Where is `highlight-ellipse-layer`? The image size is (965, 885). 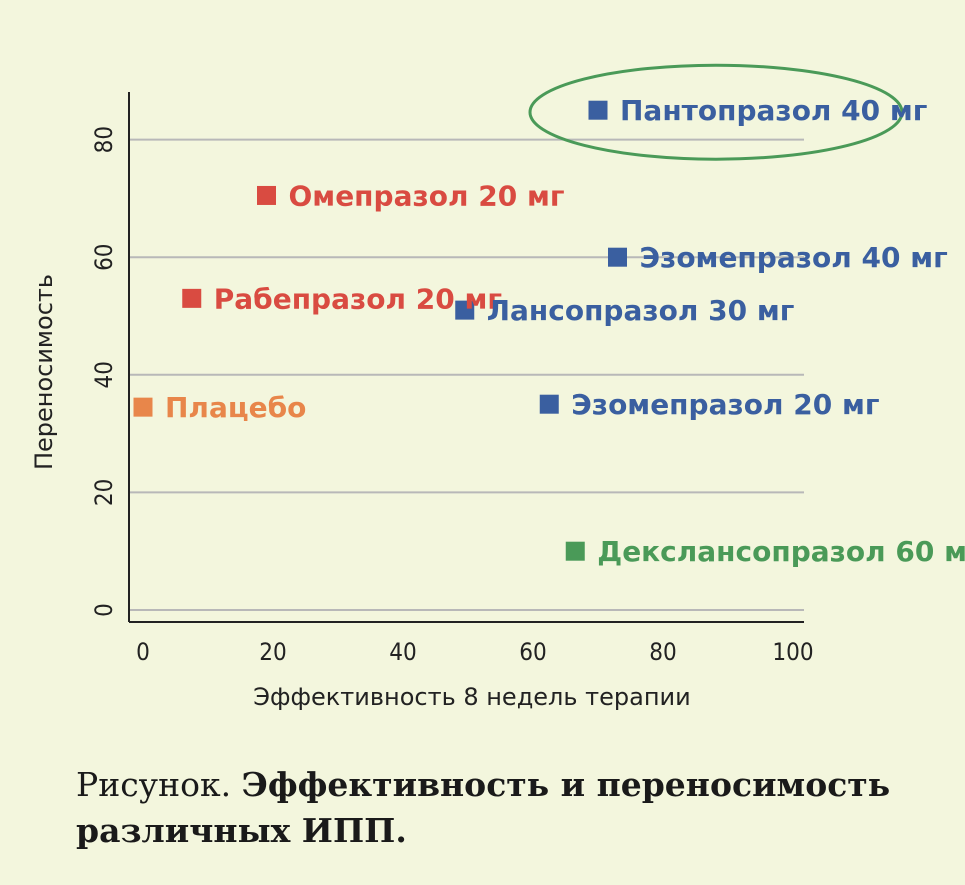 highlight-ellipse-layer is located at coordinates (716, 112).